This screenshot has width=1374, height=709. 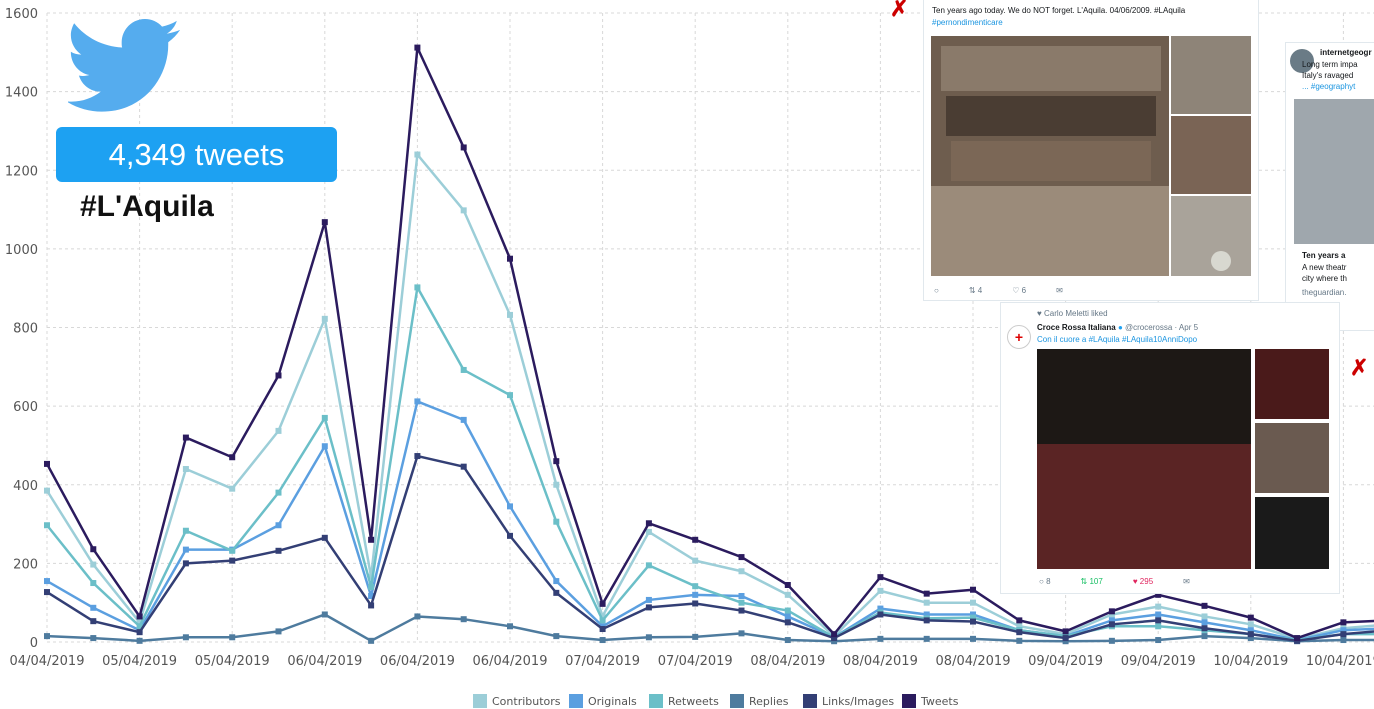 I want to click on retweet-count: 4, so click(x=980, y=290).